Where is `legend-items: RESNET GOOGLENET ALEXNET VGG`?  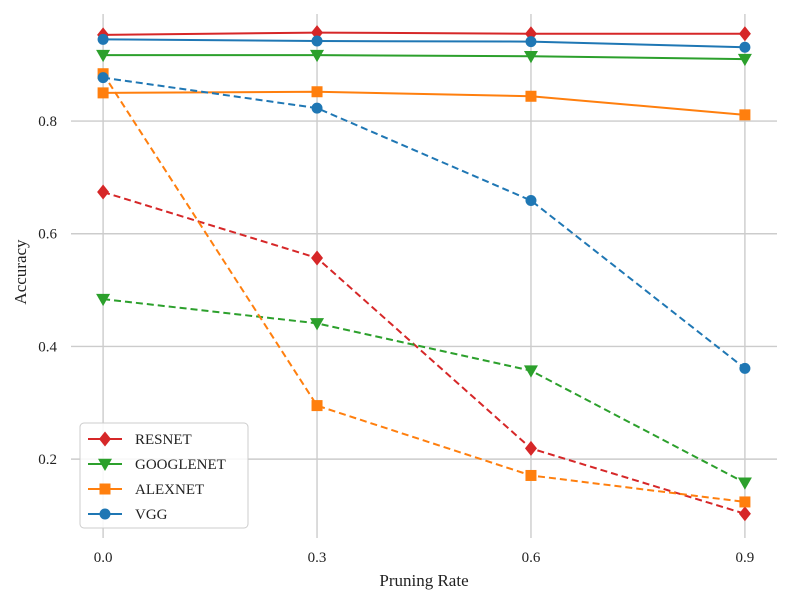
legend-items: RESNET GOOGLENET ALEXNET VGG is located at coordinates (157, 477).